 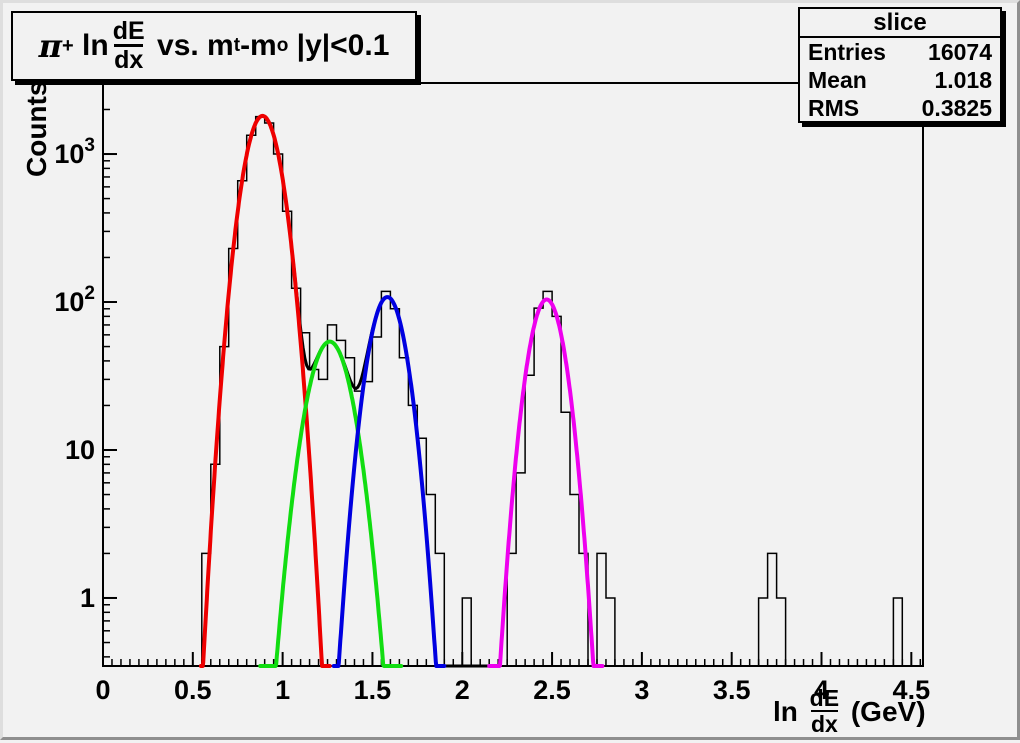 I want to click on x-tick-label: 0, so click(x=102, y=690).